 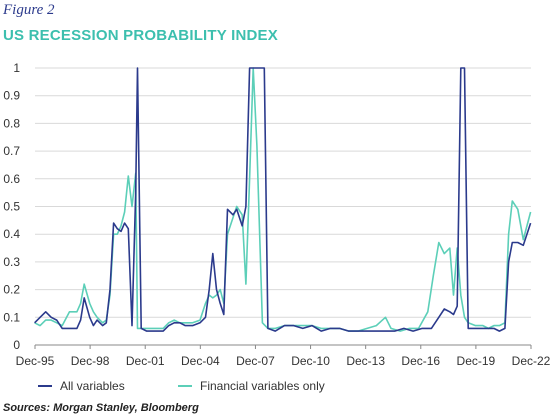 I want to click on x-tick-label: Dec-22, so click(x=531, y=361).